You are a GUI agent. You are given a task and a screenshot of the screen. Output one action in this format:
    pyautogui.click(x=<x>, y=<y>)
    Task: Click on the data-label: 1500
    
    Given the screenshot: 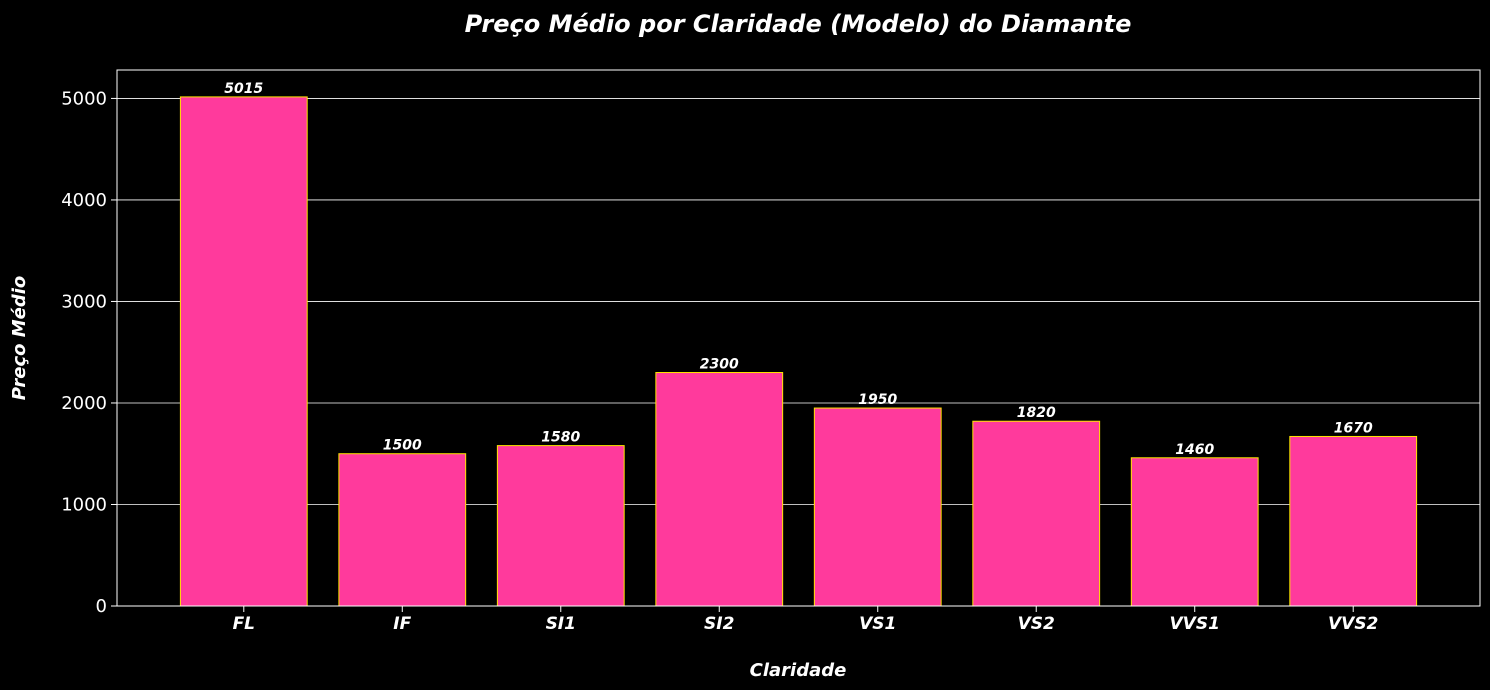 What is the action you would take?
    pyautogui.click(x=402, y=446)
    